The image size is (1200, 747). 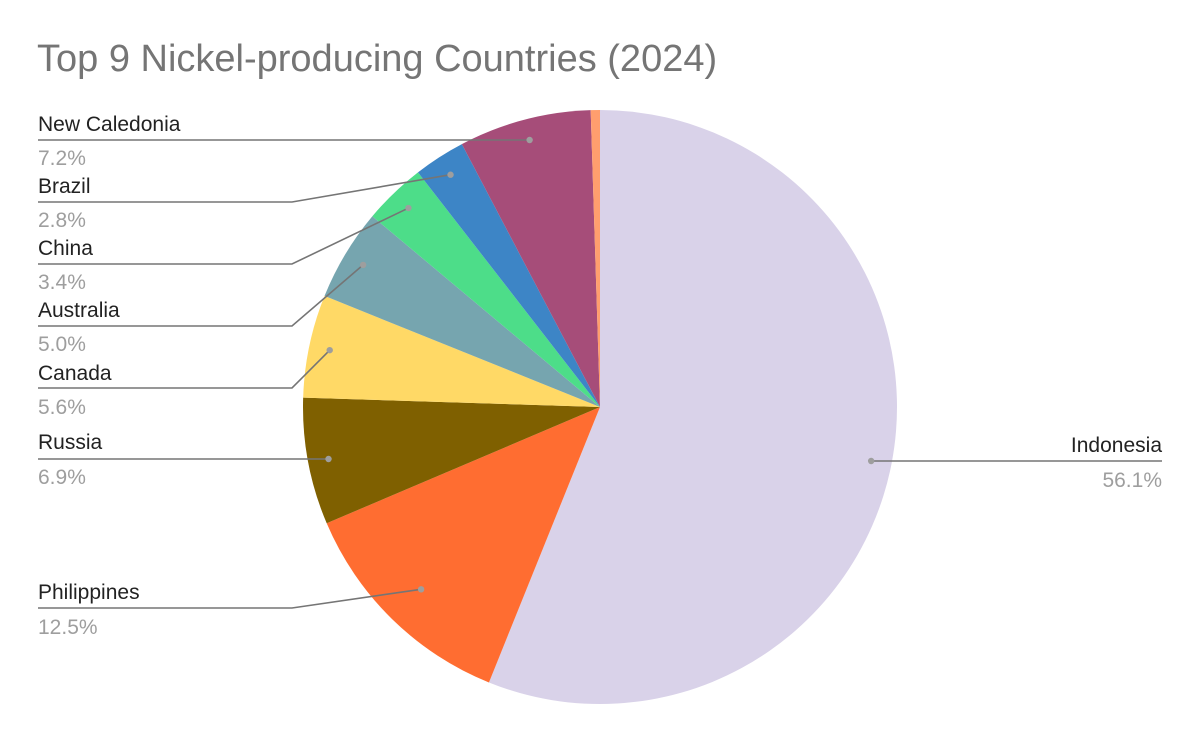 I want to click on slice-percent-philippines: 12.5%, so click(x=68, y=627).